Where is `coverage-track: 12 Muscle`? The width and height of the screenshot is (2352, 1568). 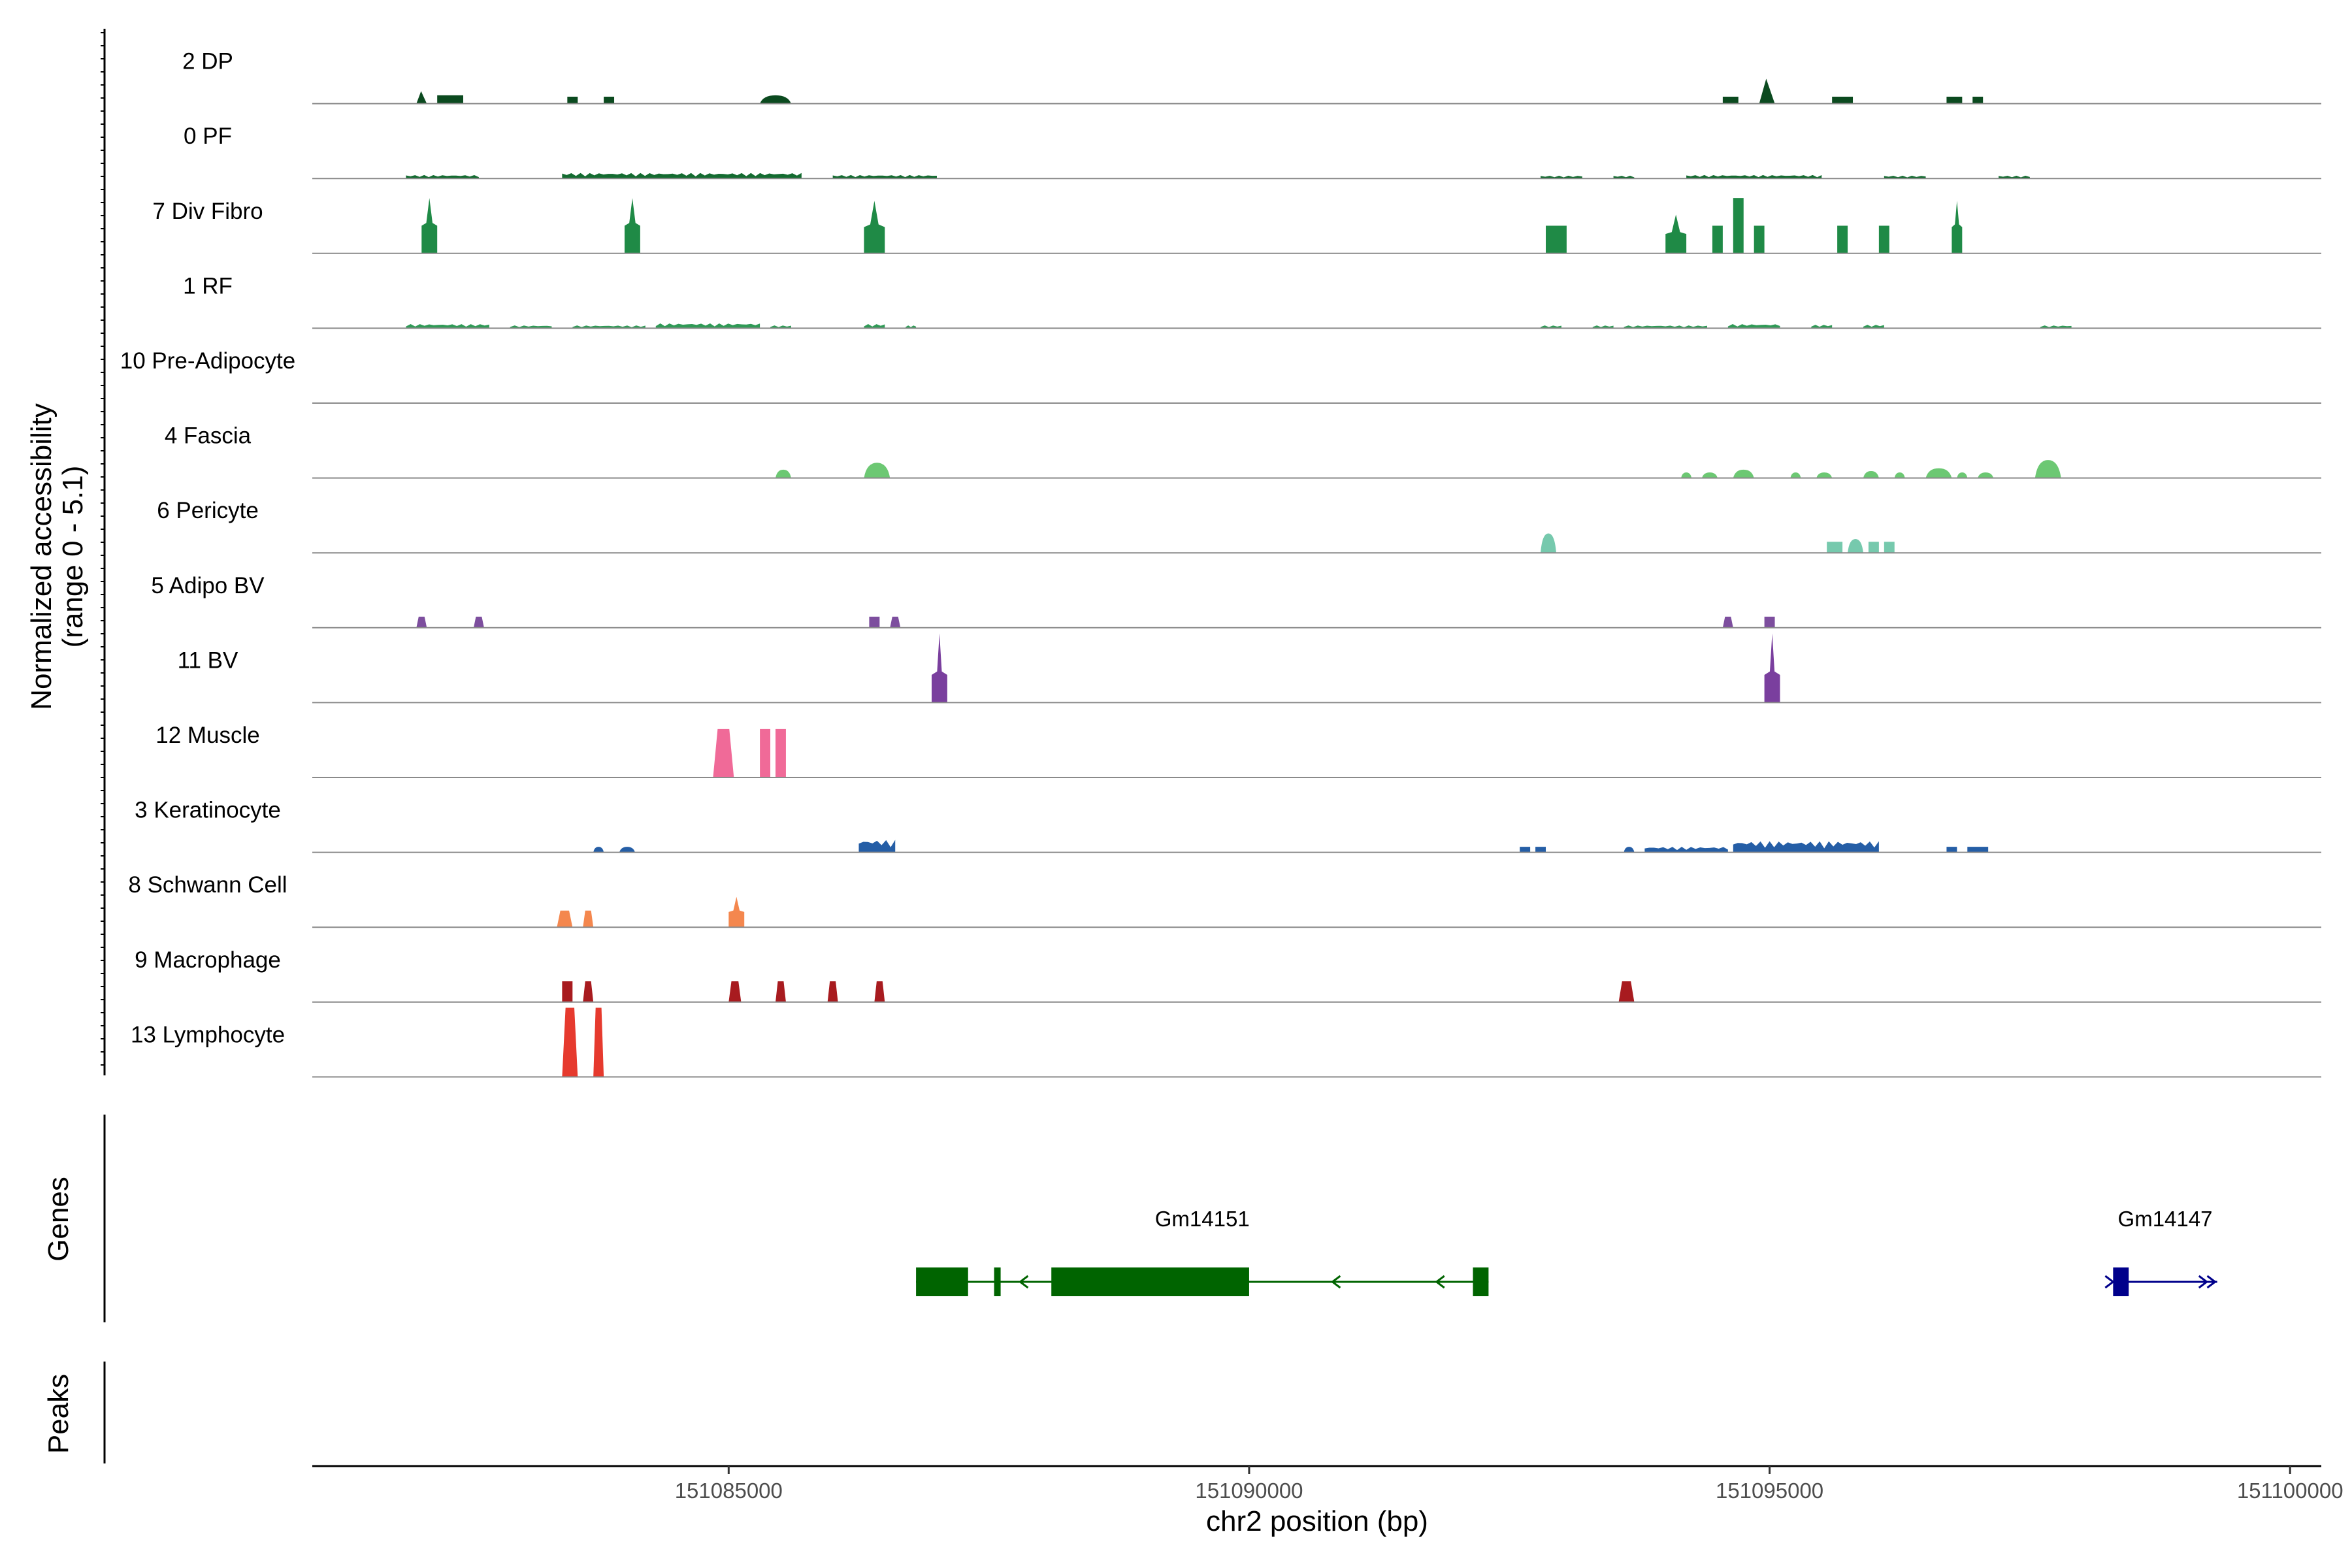 coverage-track: 12 Muscle is located at coordinates (1238, 750).